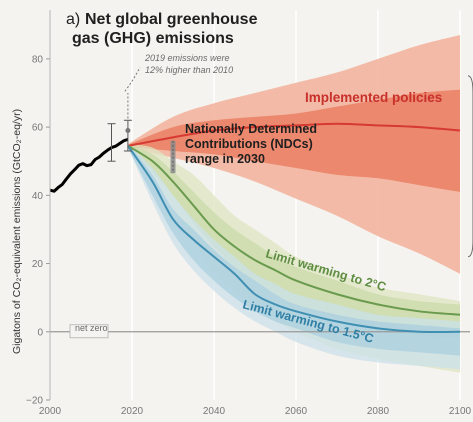  What do you see at coordinates (91, 328) in the screenshot?
I see `net-zero-label: net zero` at bounding box center [91, 328].